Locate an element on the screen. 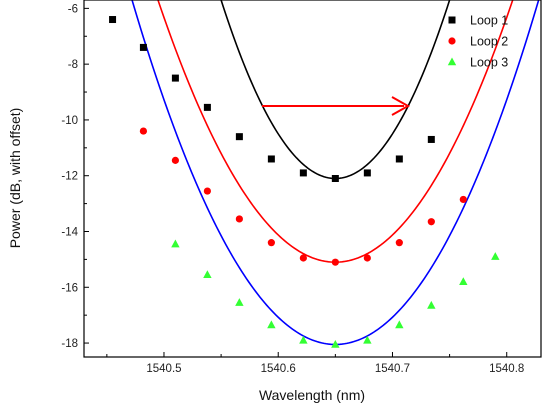  x-tick-label: 1540.5 is located at coordinates (163, 369).